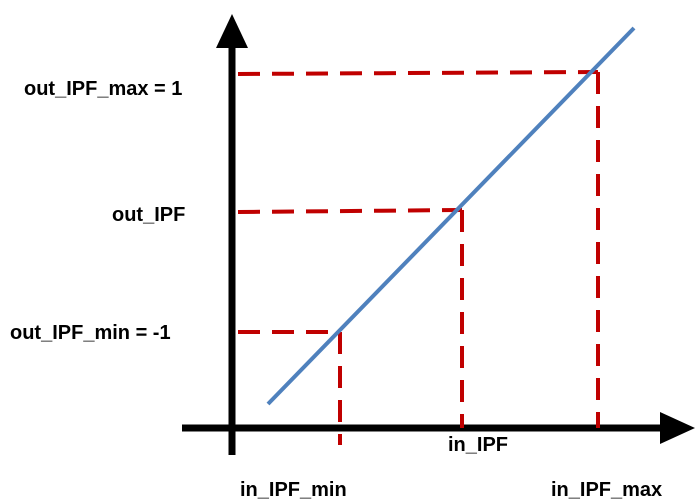 The image size is (699, 503). What do you see at coordinates (606, 490) in the screenshot?
I see `in-max-label: in_IPF_max` at bounding box center [606, 490].